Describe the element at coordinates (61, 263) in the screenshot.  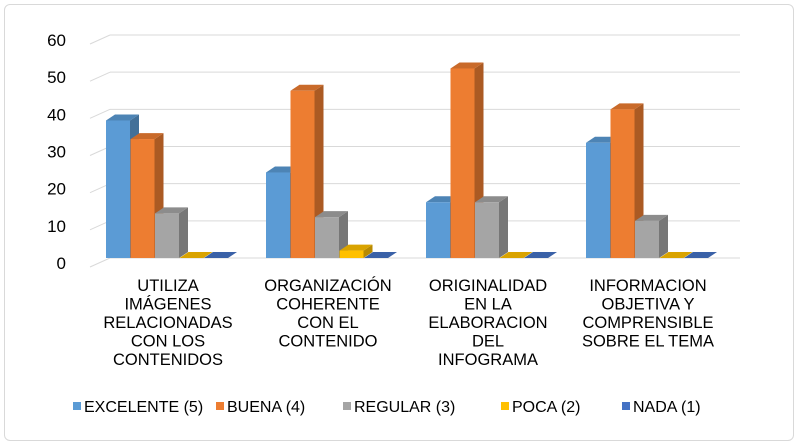
I see `y-tick-label: 0` at that location.